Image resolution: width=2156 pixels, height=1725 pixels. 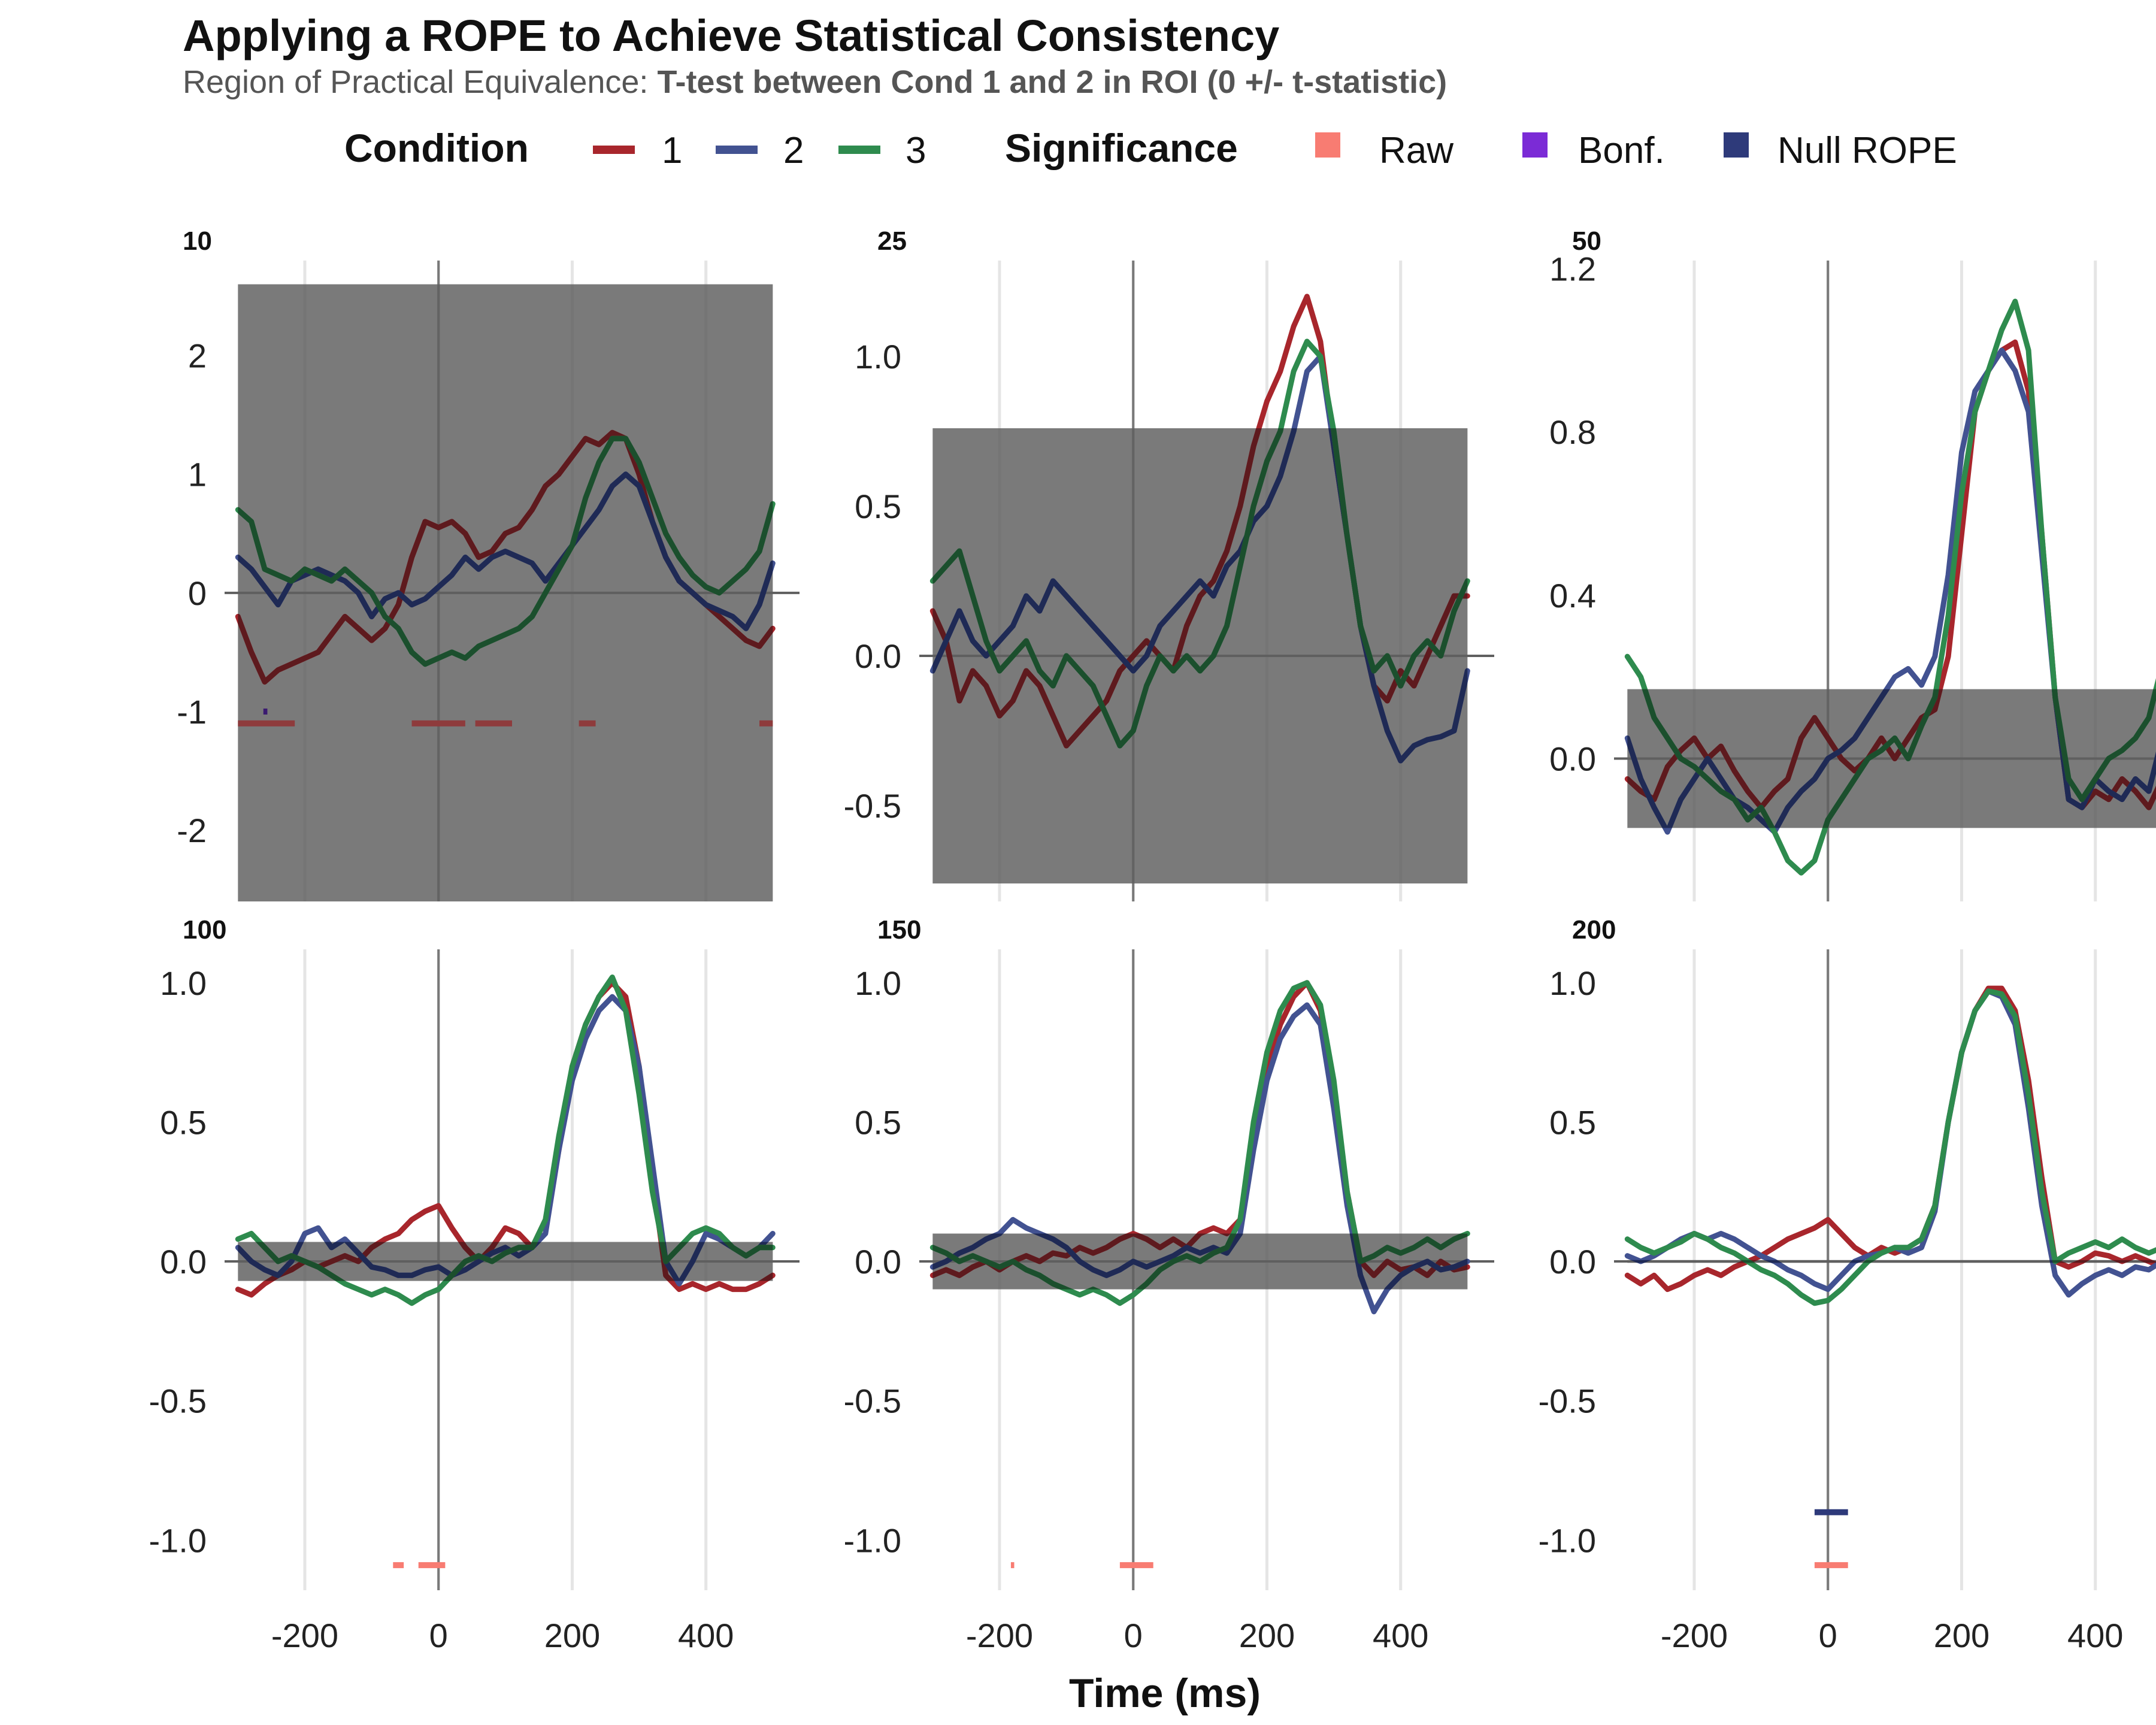 What do you see at coordinates (899, 930) in the screenshot?
I see `panel-label: 150` at bounding box center [899, 930].